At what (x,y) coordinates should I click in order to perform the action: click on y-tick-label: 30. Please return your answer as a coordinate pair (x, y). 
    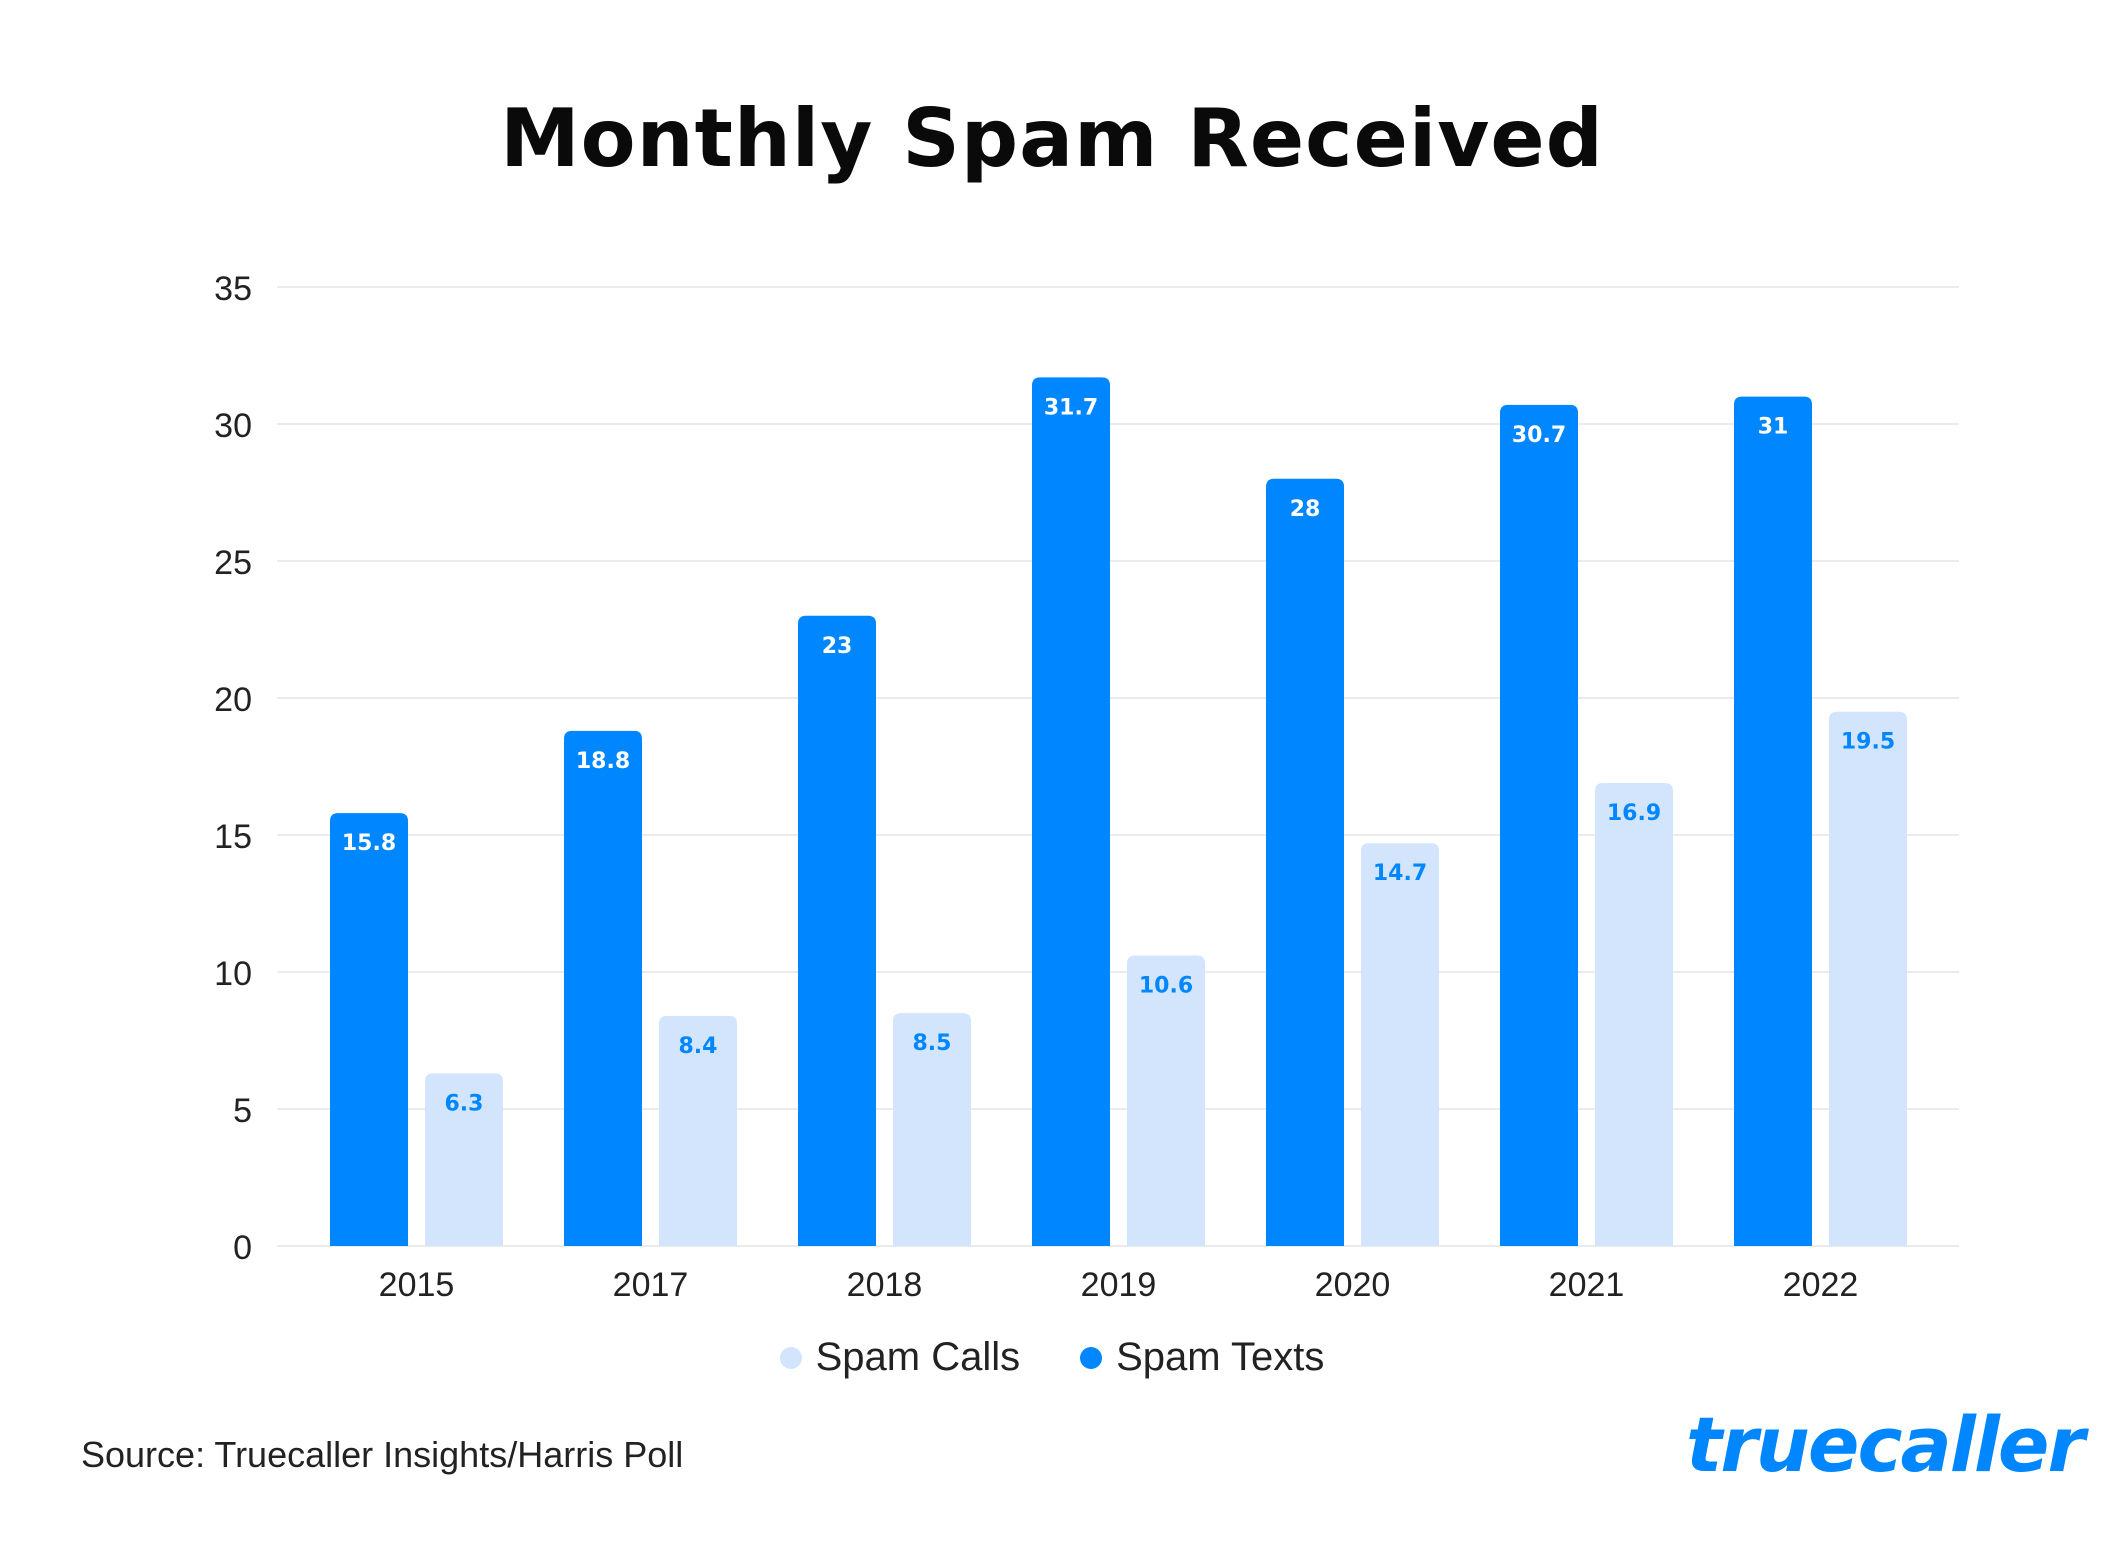
    Looking at the image, I should click on (233, 426).